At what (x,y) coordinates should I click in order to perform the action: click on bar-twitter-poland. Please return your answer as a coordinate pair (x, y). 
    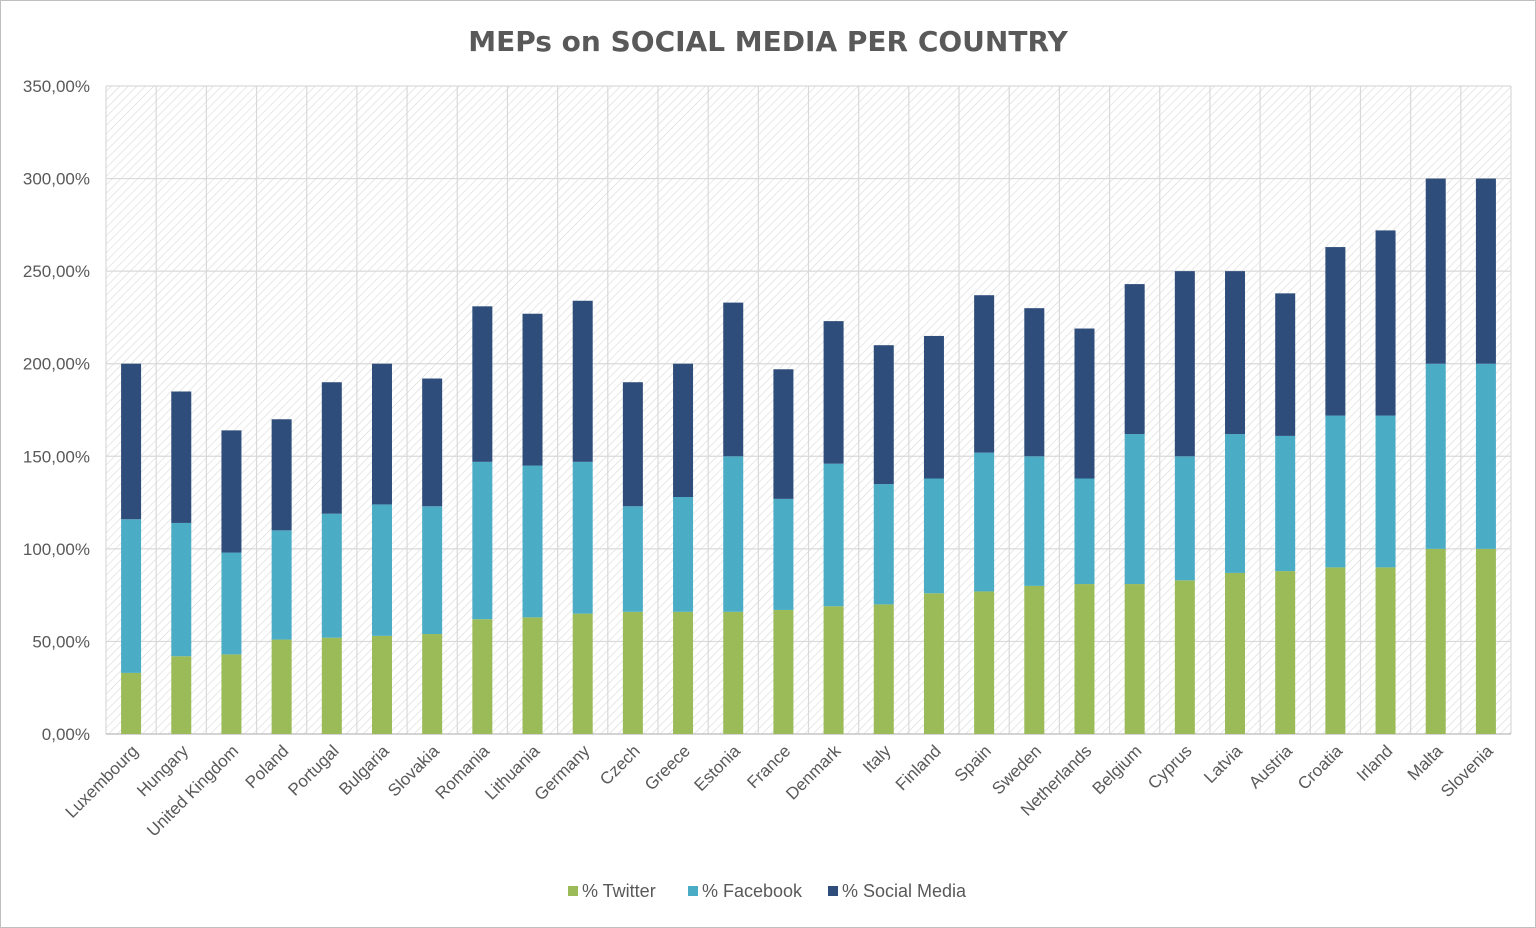
    Looking at the image, I should click on (281, 686).